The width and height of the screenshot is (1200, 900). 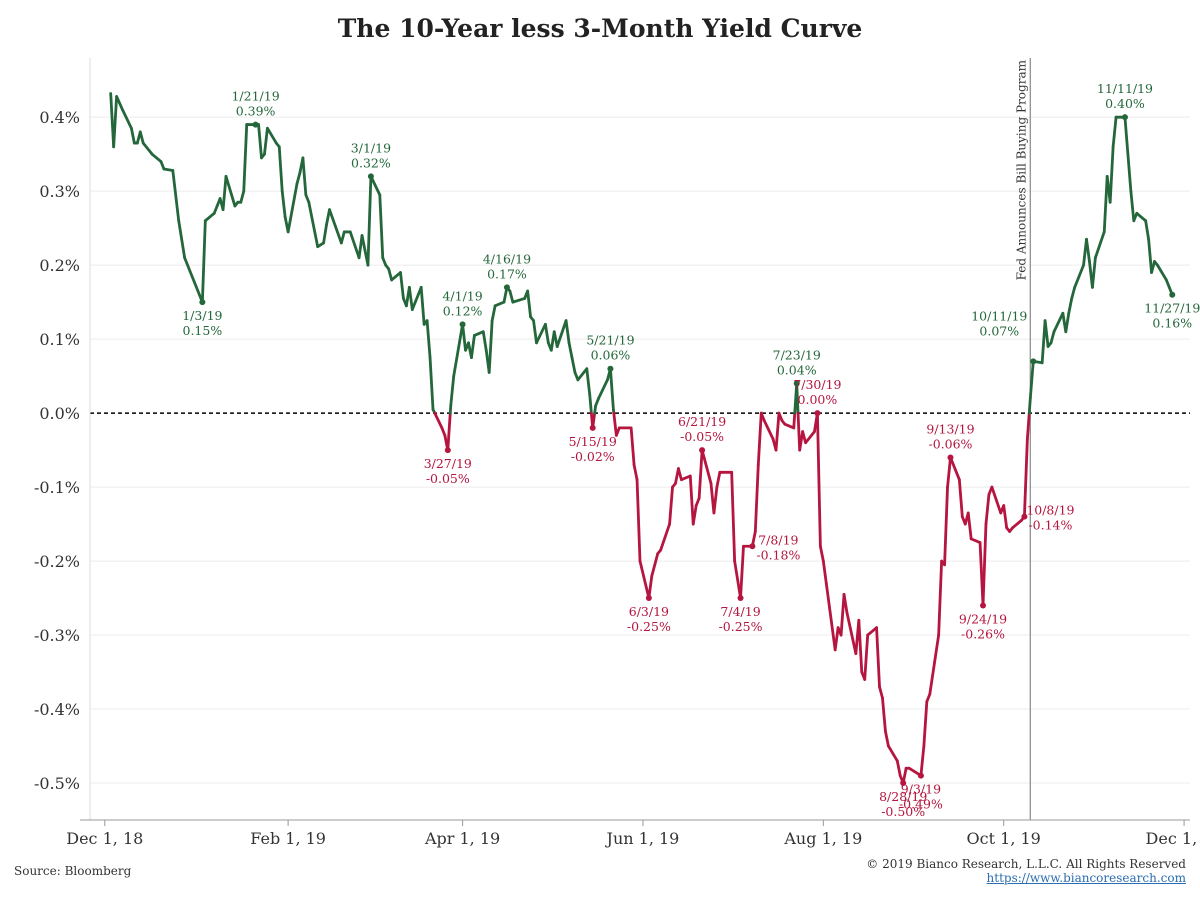 I want to click on y-tick-label: -0.3%, so click(x=57, y=635).